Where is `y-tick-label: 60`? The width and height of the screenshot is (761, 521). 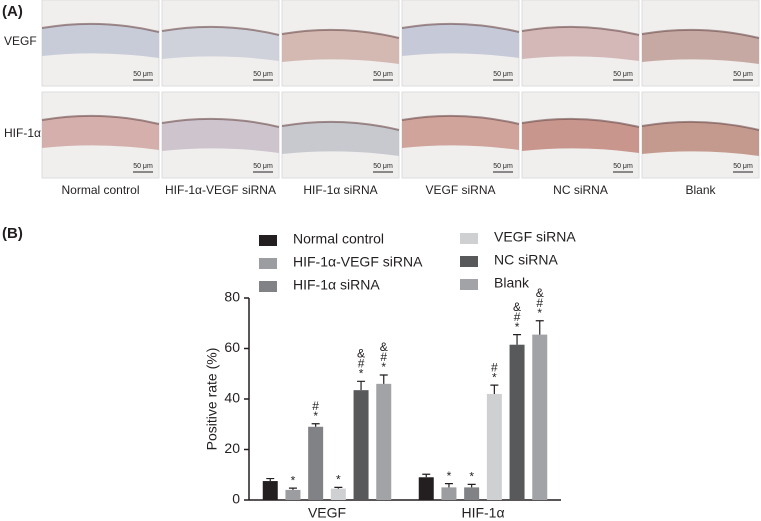
y-tick-label: 60 is located at coordinates (232, 347).